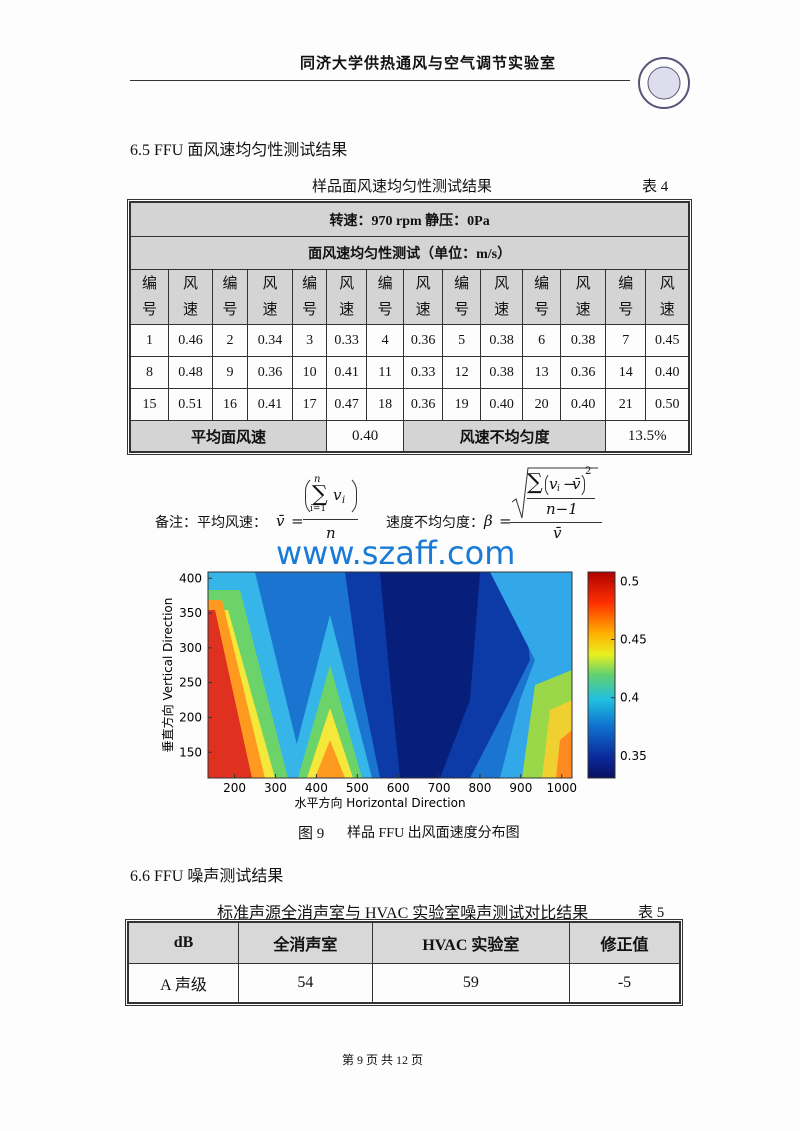 The width and height of the screenshot is (800, 1131). Describe the element at coordinates (183, 983) in the screenshot. I see `cell: A 声级` at that location.